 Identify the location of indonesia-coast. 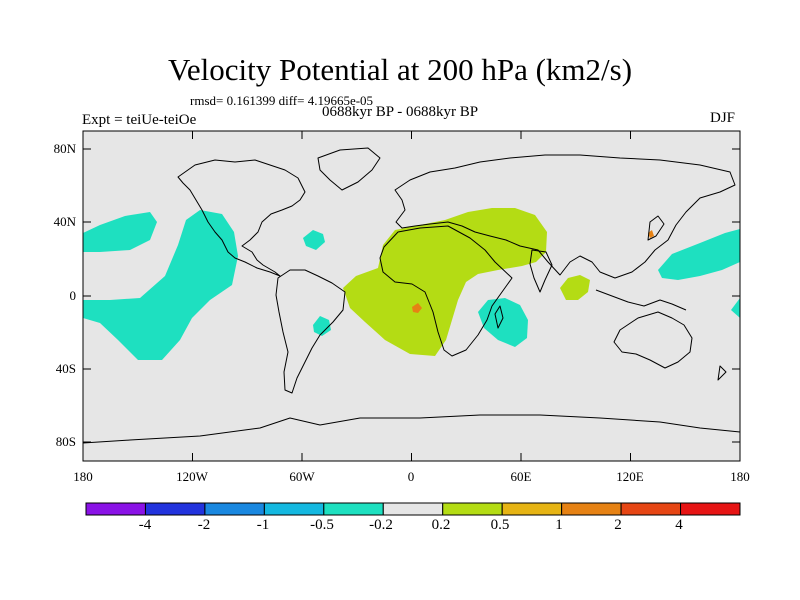
(641, 300).